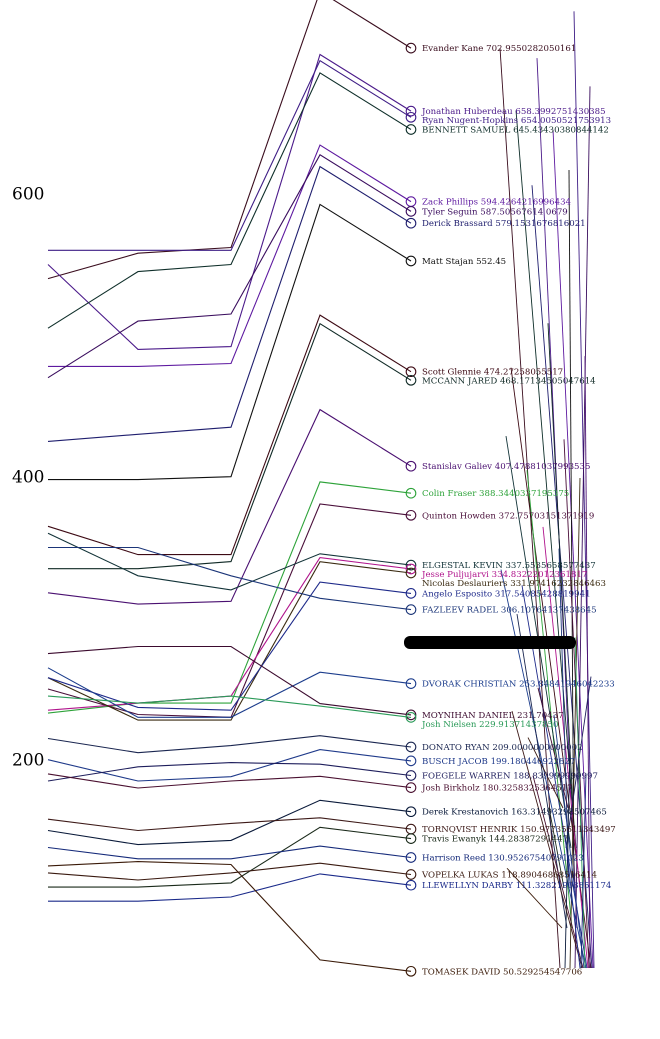 This screenshot has height=1039, width=660. Describe the element at coordinates (499, 49) in the screenshot. I see `series-label: Evander Kane 702.9550282050161` at that location.